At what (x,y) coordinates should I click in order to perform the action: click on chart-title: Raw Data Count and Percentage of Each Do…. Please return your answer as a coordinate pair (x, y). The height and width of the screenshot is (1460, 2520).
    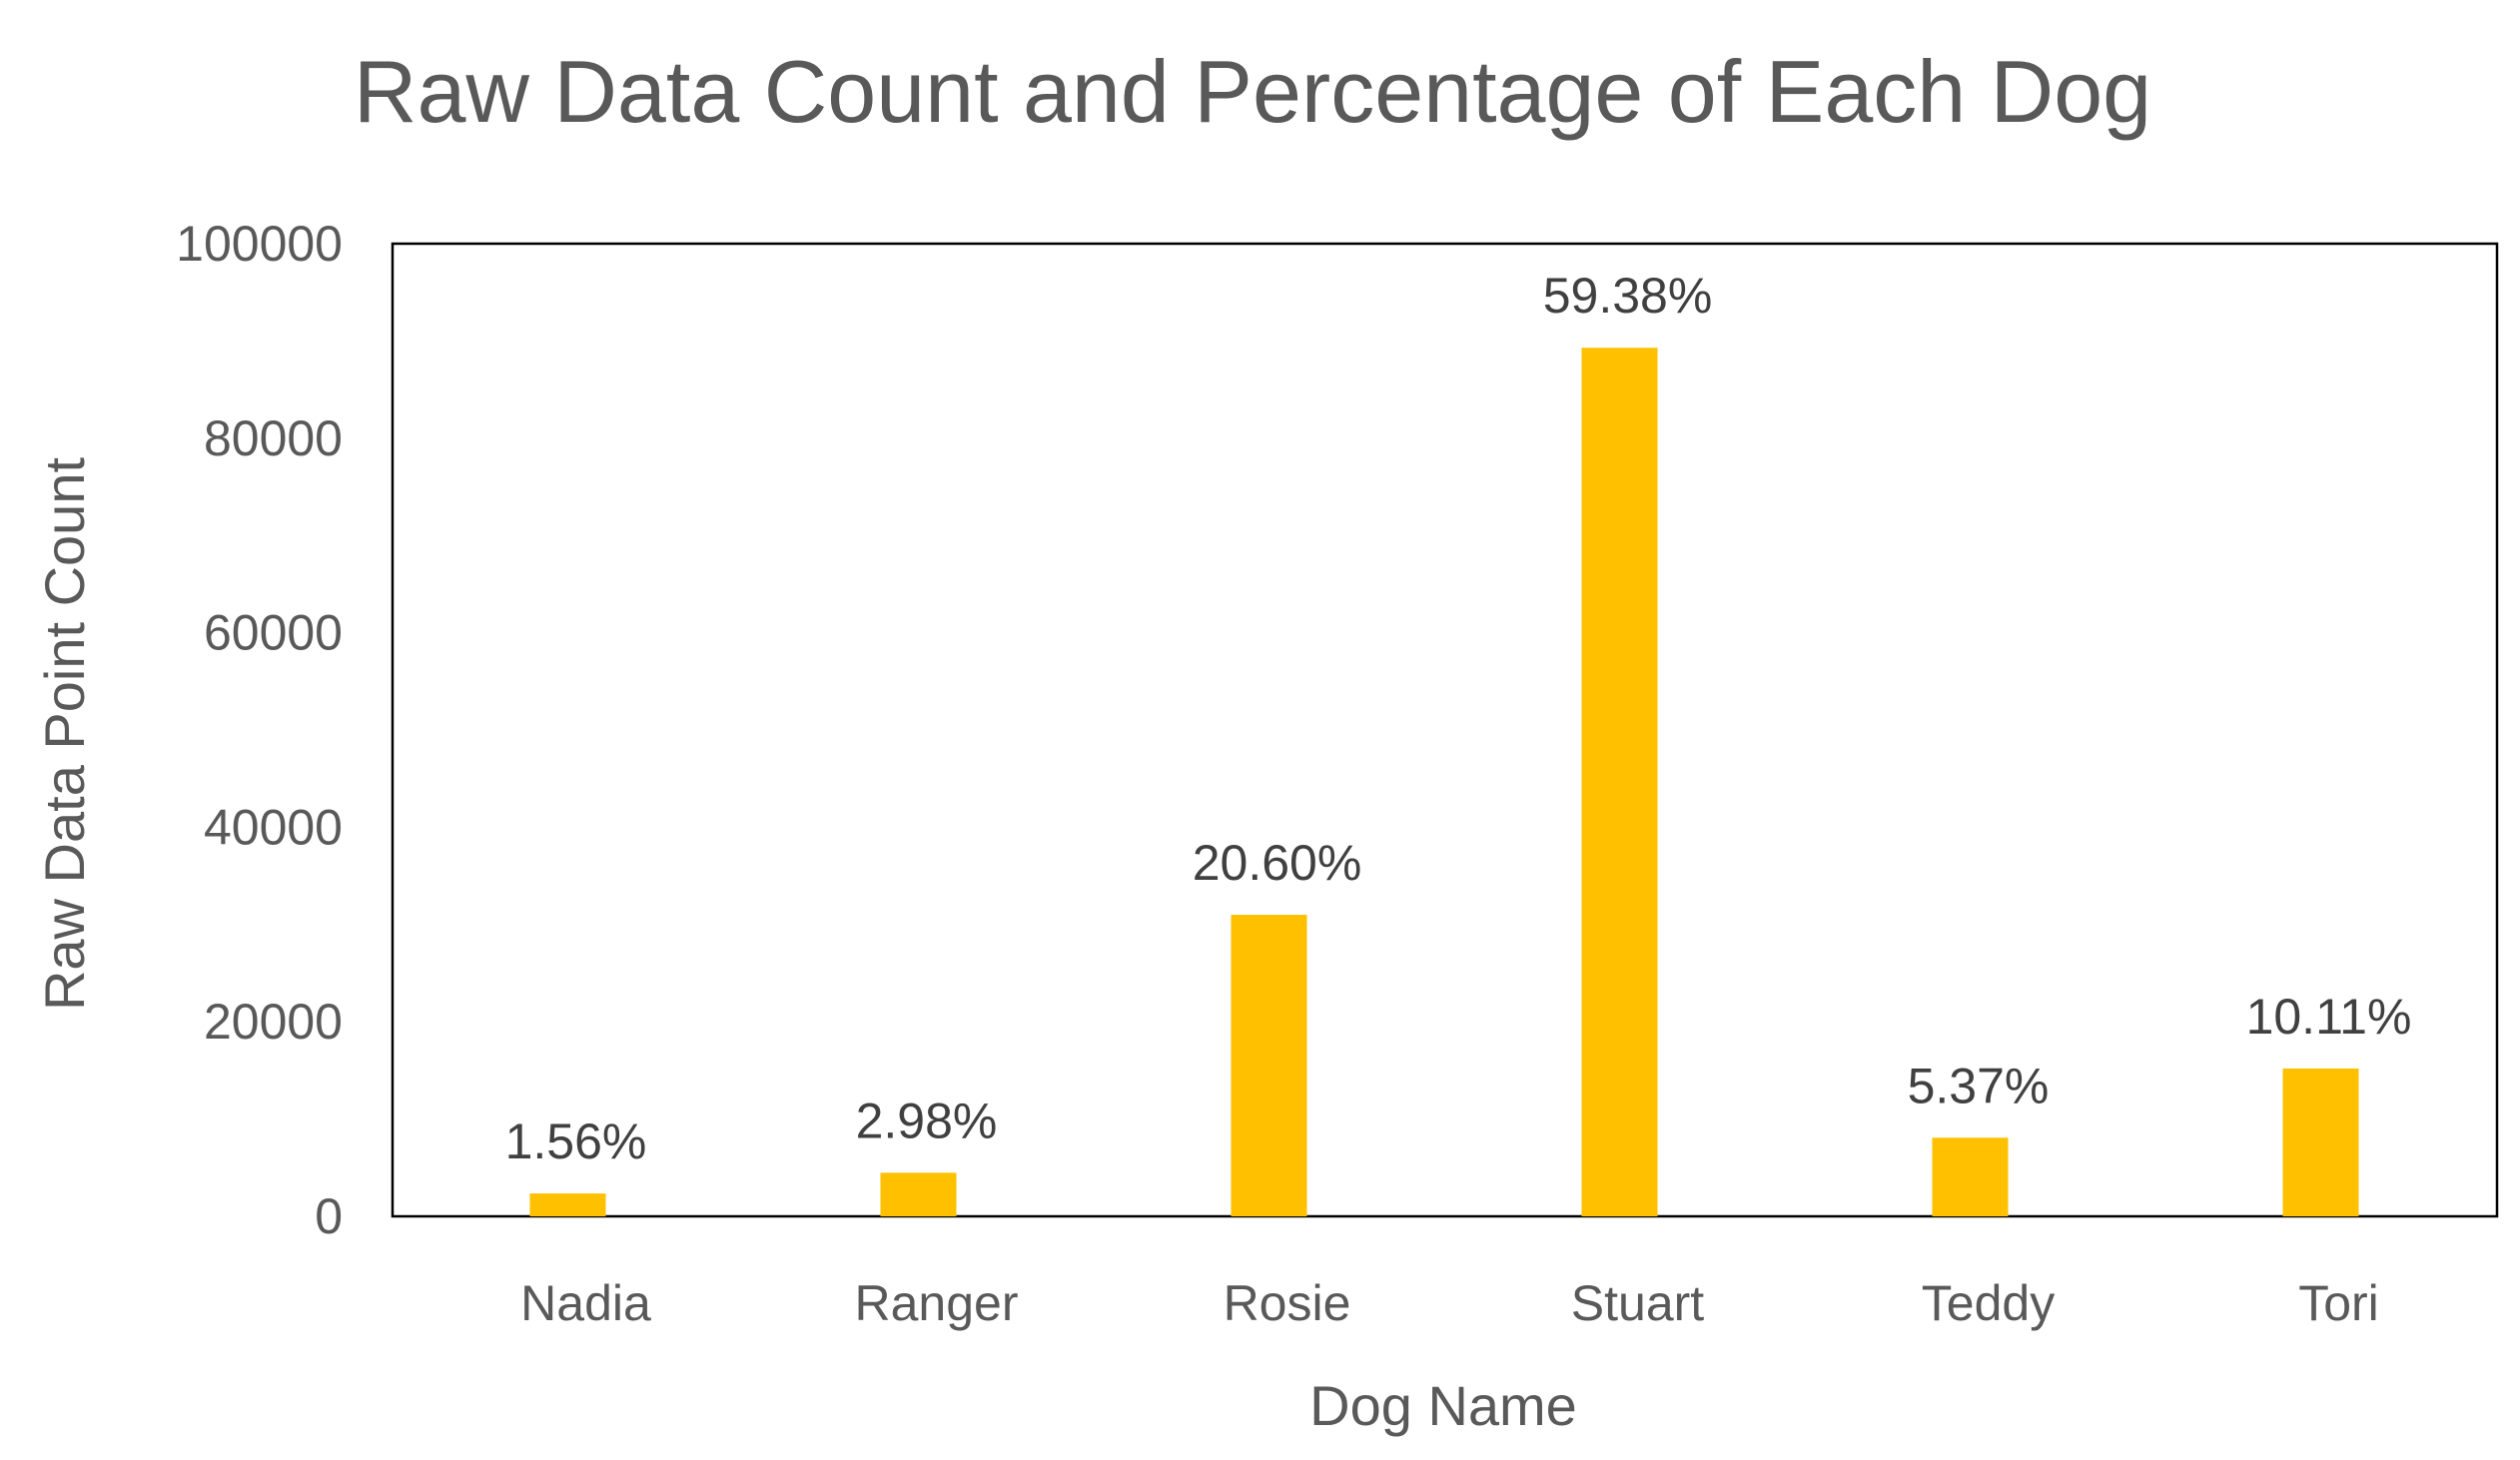
    Looking at the image, I should click on (1252, 91).